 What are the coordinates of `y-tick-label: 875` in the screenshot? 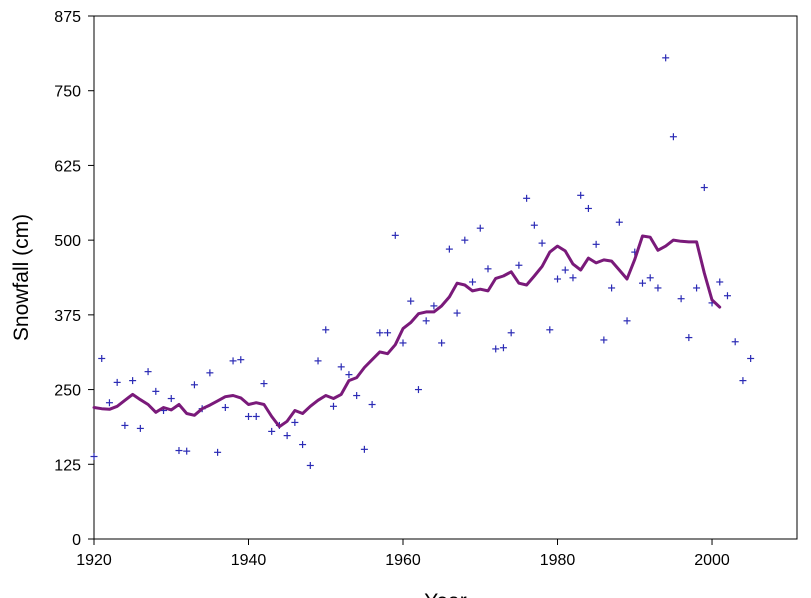 It's located at (67, 17).